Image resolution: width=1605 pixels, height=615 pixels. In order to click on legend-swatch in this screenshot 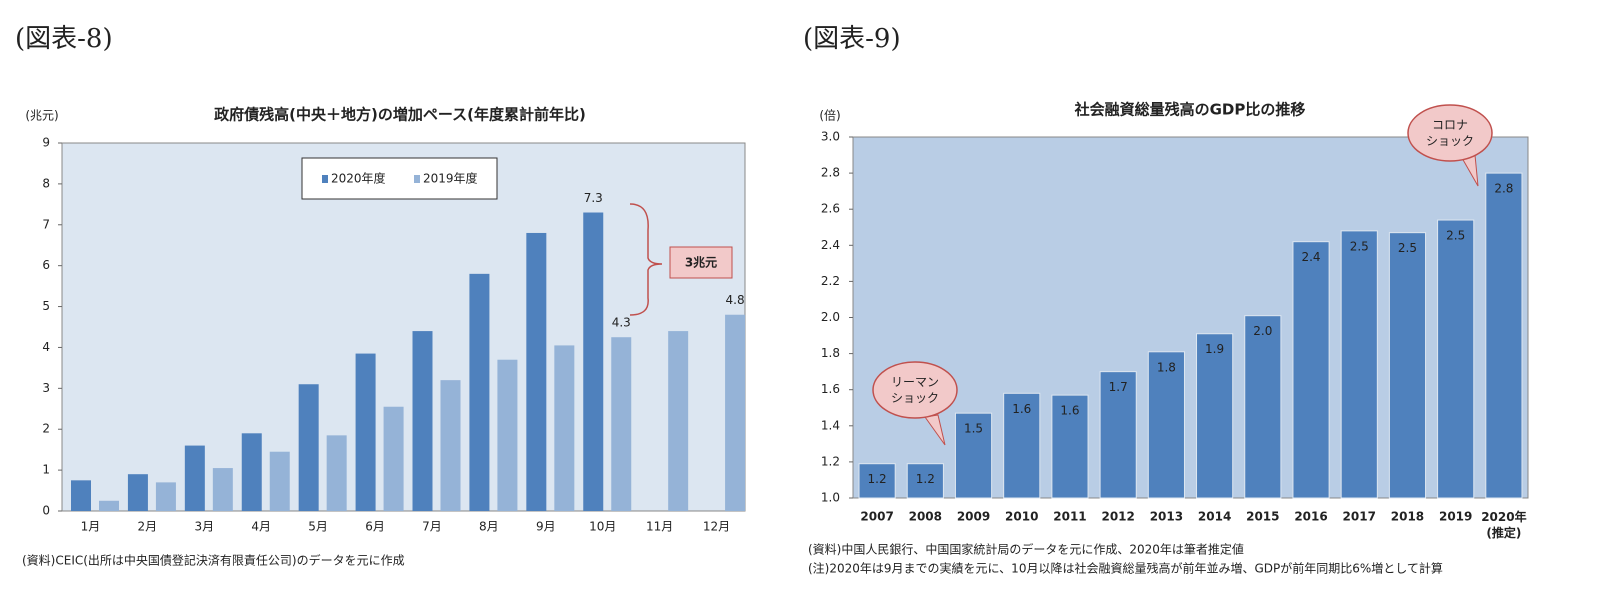, I will do `click(417, 179)`.